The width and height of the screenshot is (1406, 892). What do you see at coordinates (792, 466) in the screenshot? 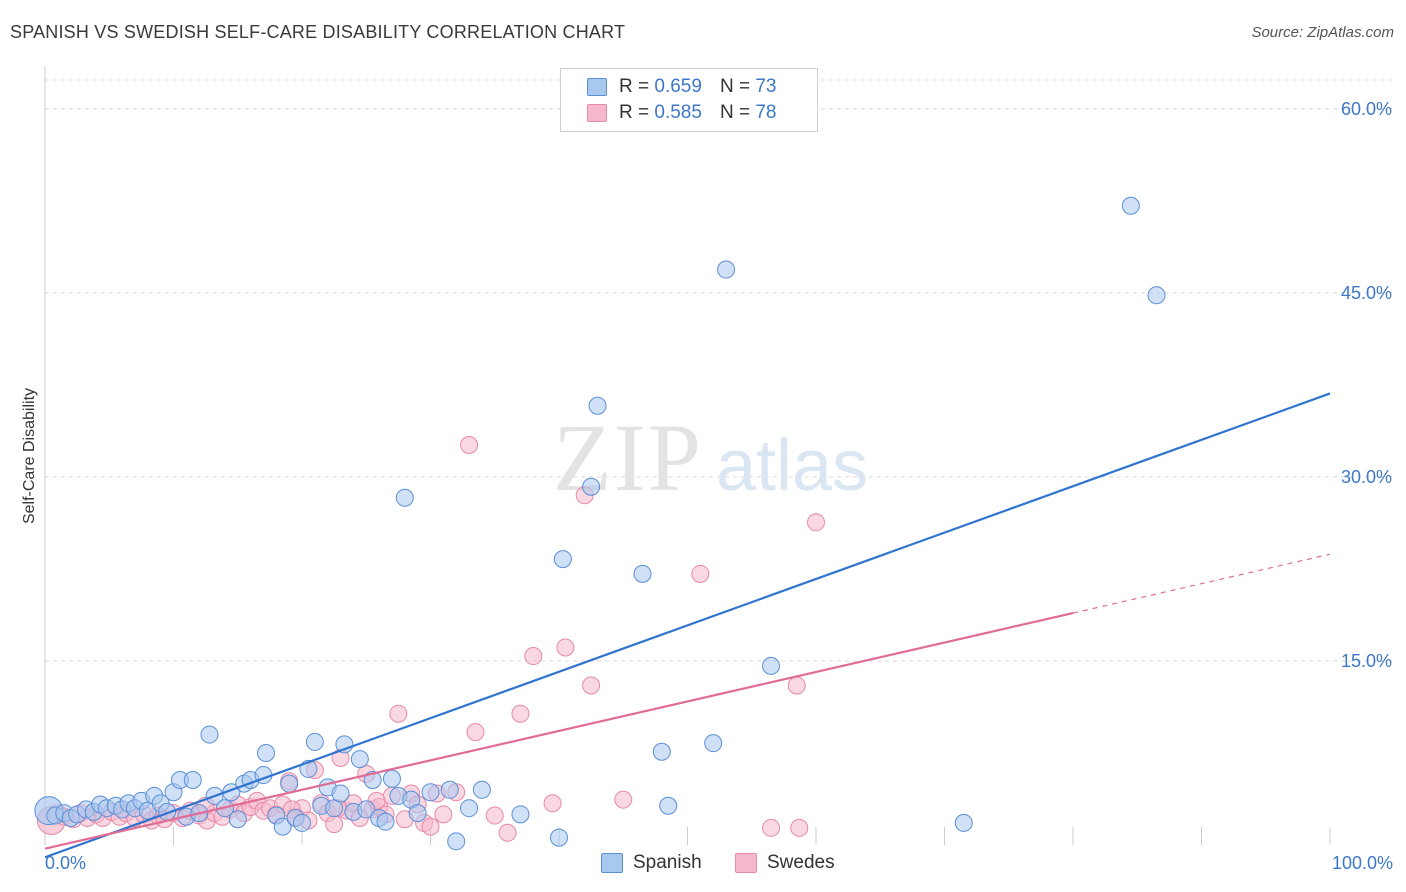
I see `watermark-atlas: atlas` at bounding box center [792, 466].